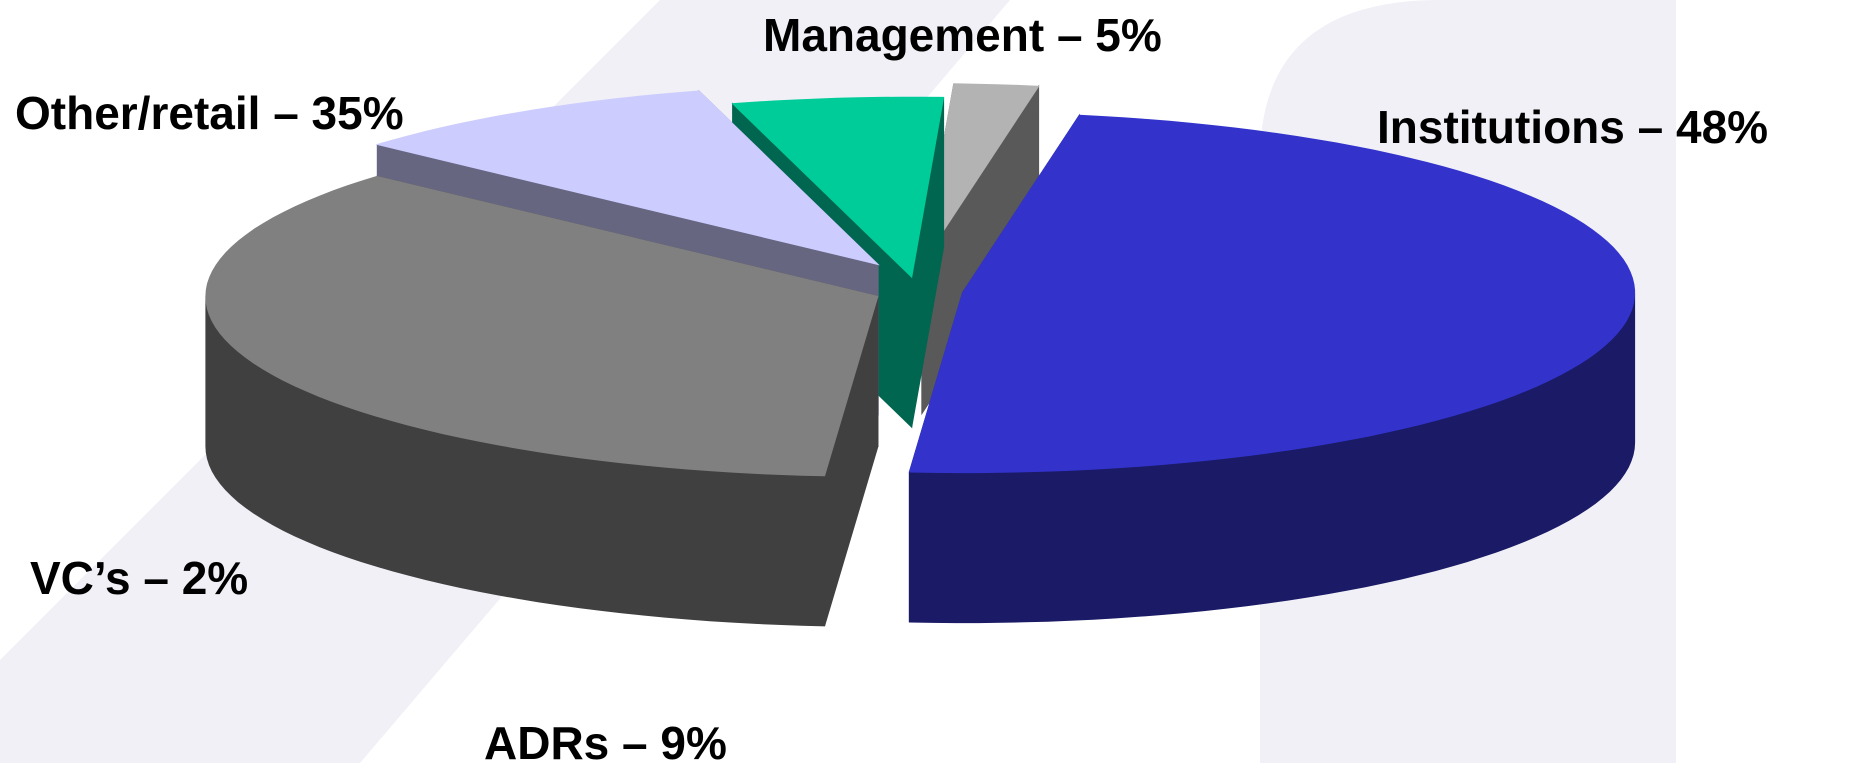 The image size is (1851, 769). Describe the element at coordinates (605, 743) in the screenshot. I see `slice-label-adrs: ADRs – 9%` at that location.